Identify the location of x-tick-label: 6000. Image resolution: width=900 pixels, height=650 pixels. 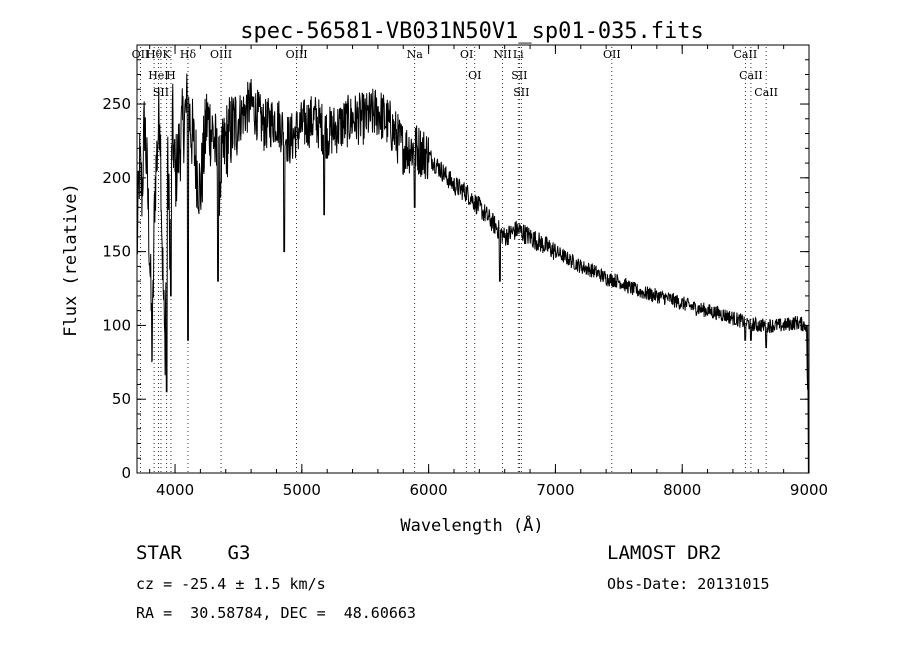
(429, 490).